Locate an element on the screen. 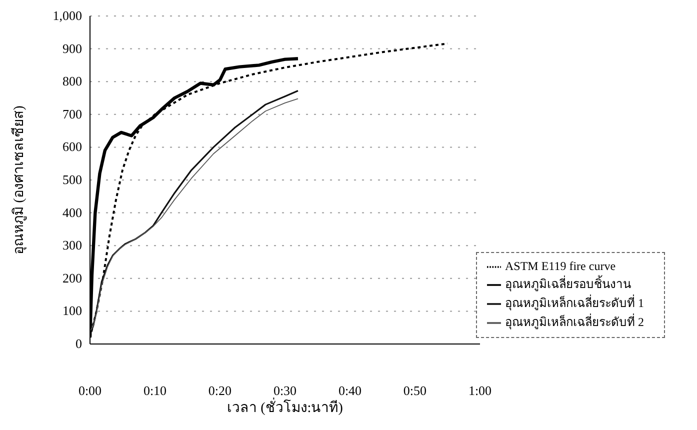  x-tick-label: 1:00 is located at coordinates (480, 390).